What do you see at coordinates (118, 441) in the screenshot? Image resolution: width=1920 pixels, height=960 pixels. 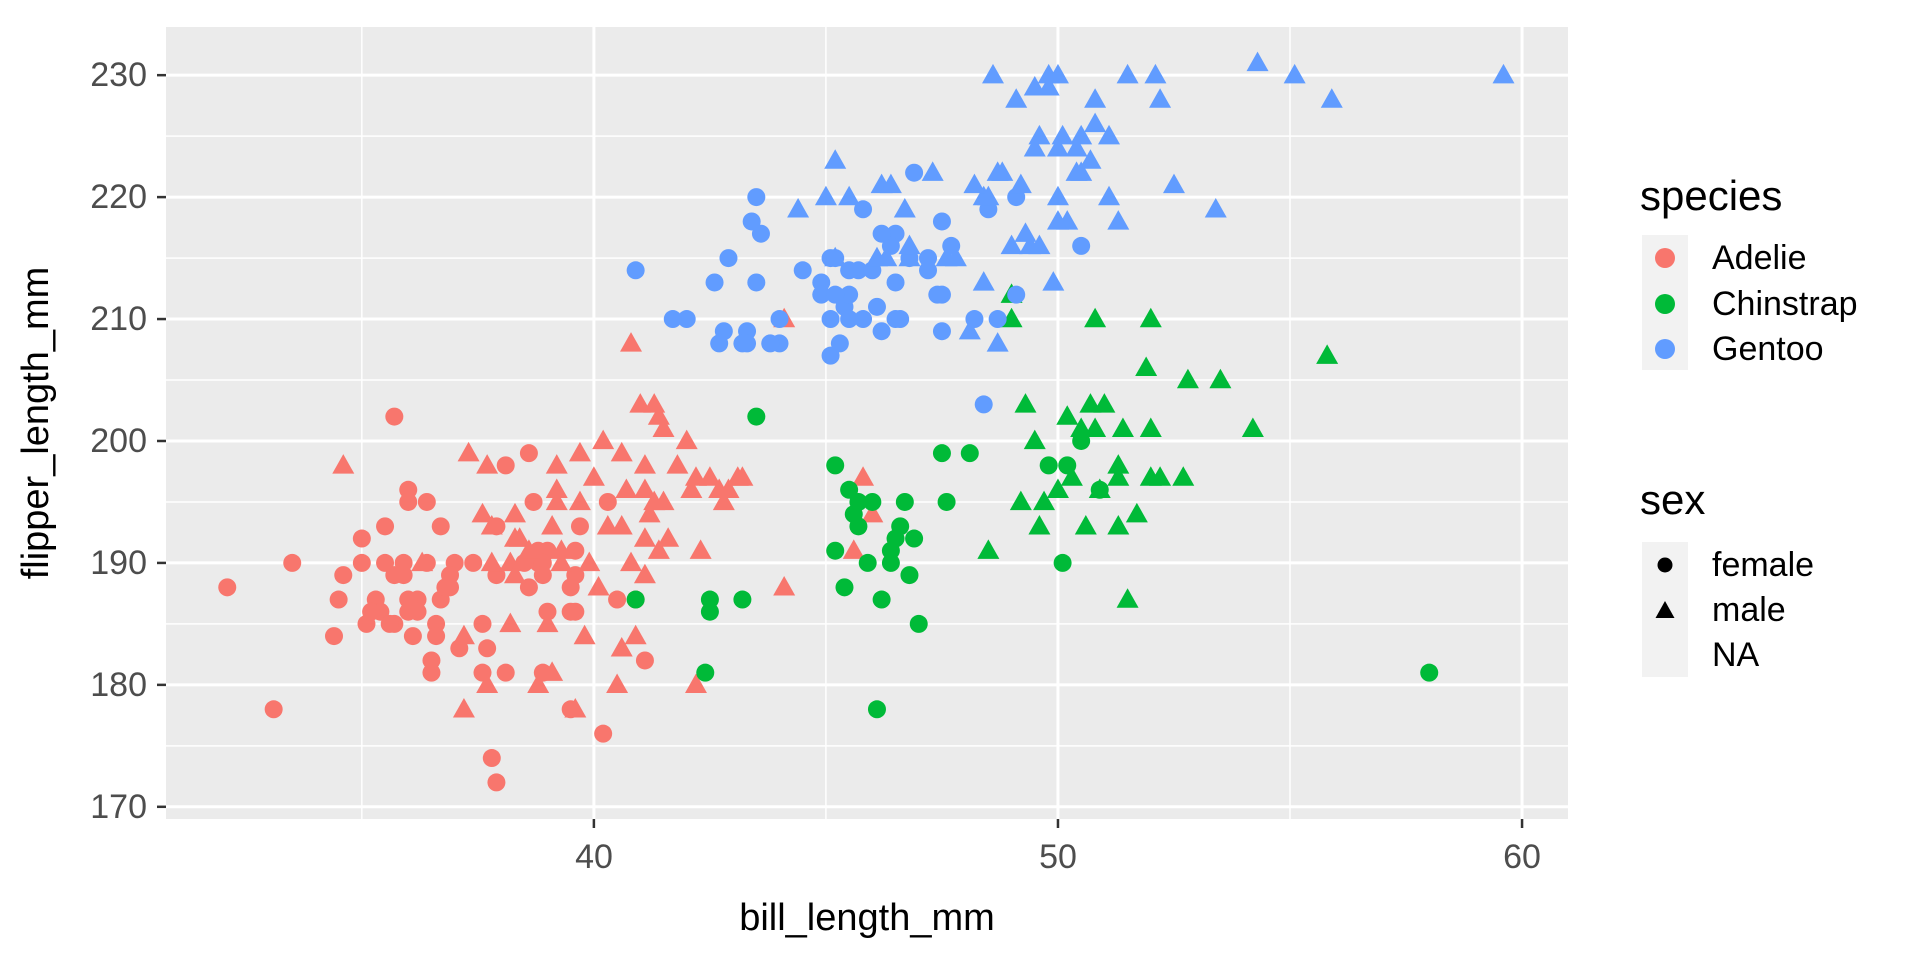 I see `y-tick-label: 200` at bounding box center [118, 441].